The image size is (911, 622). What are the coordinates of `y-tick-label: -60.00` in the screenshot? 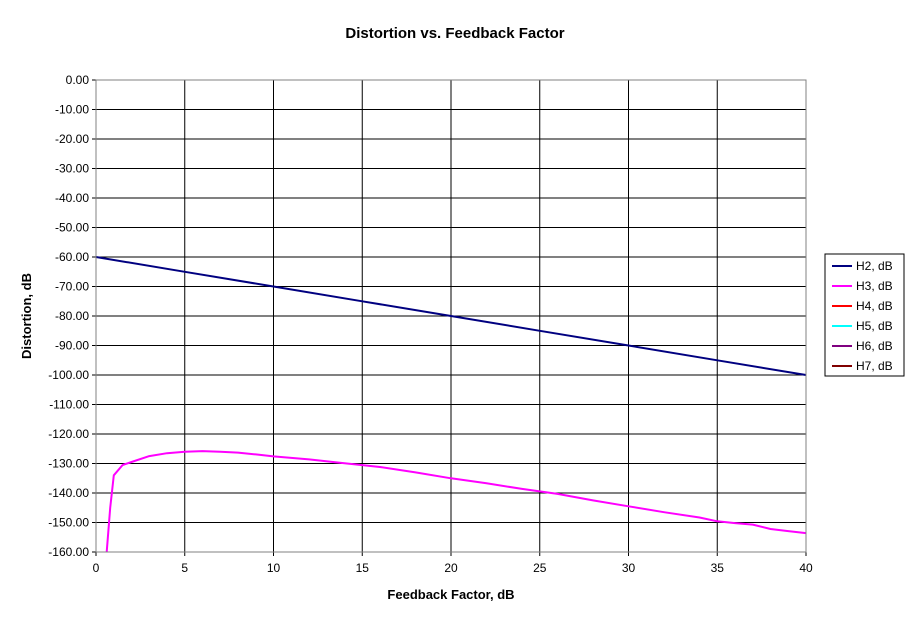 It's located at (72, 257).